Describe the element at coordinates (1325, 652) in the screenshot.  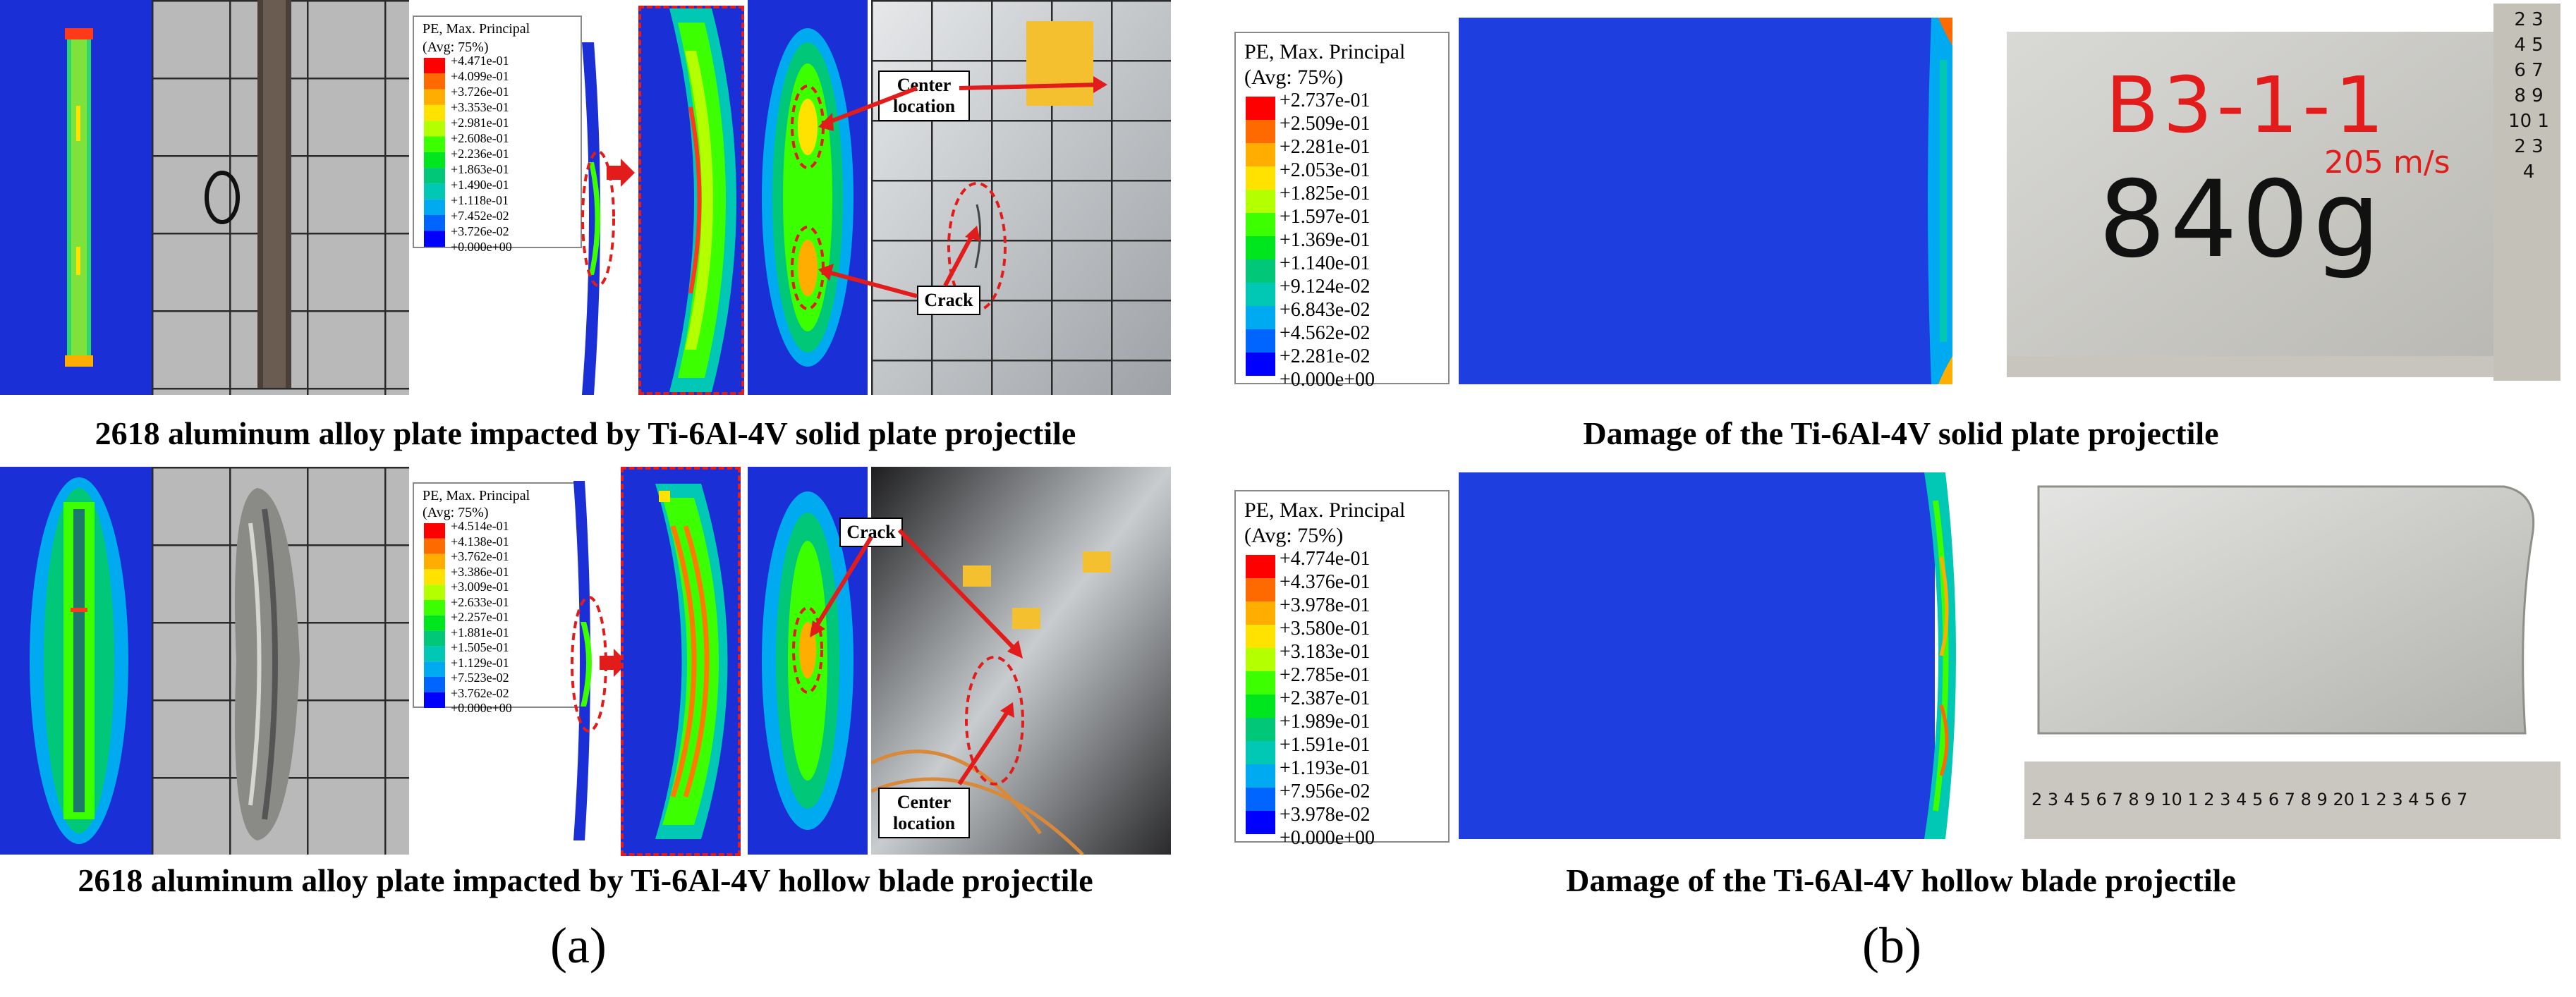
I see `legend-value: +3.183e-01` at that location.